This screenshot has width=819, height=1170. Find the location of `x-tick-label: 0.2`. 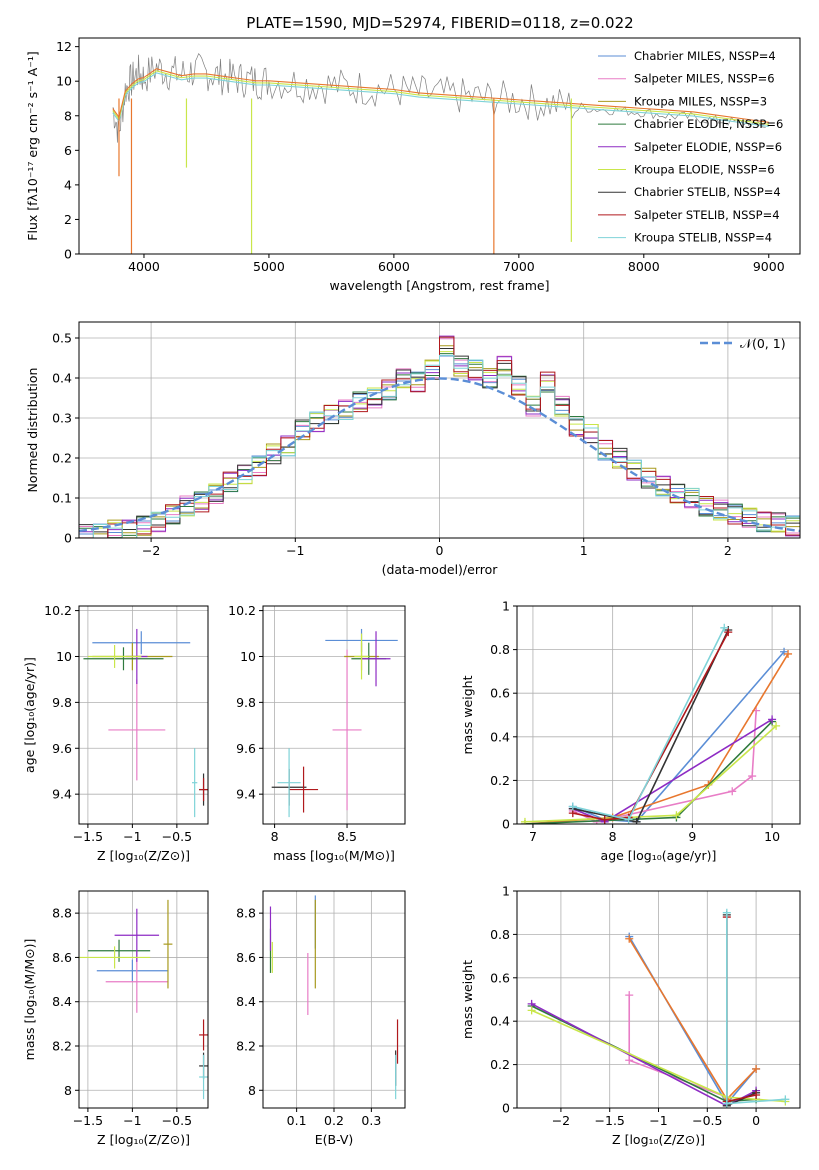

x-tick-label: 0.2 is located at coordinates (334, 1120).